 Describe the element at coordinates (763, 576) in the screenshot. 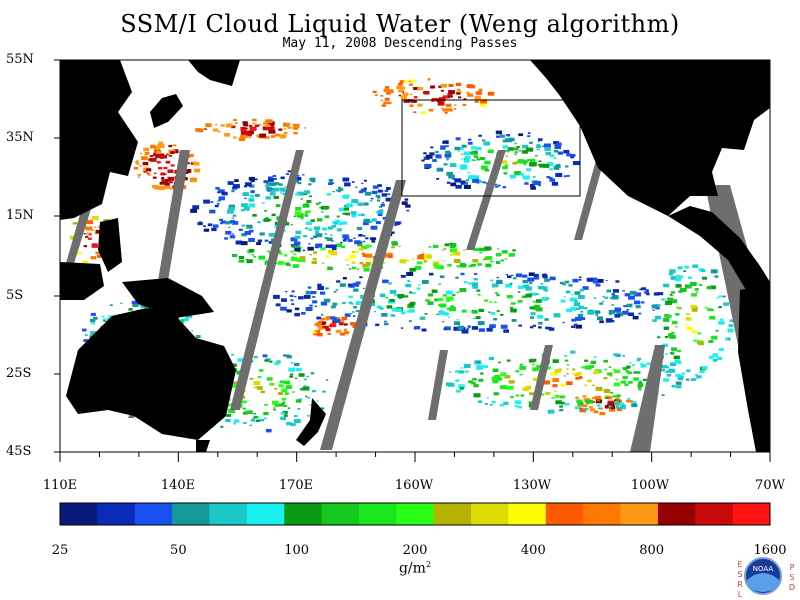

I see `noaa-logo: NOAA` at that location.